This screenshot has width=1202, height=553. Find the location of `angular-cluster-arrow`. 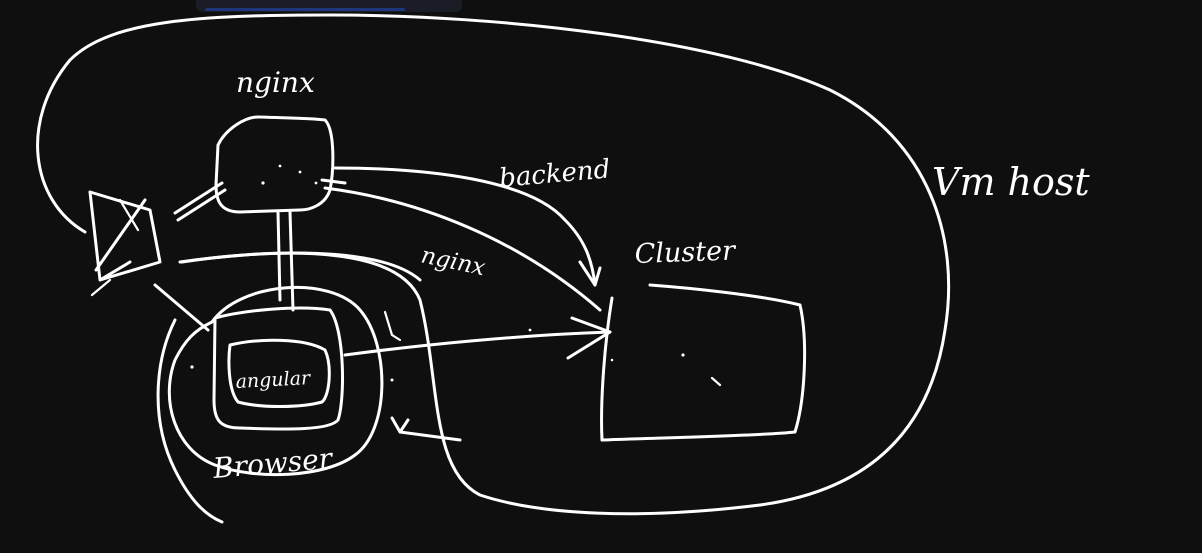

angular-cluster-arrow is located at coordinates (477, 343).